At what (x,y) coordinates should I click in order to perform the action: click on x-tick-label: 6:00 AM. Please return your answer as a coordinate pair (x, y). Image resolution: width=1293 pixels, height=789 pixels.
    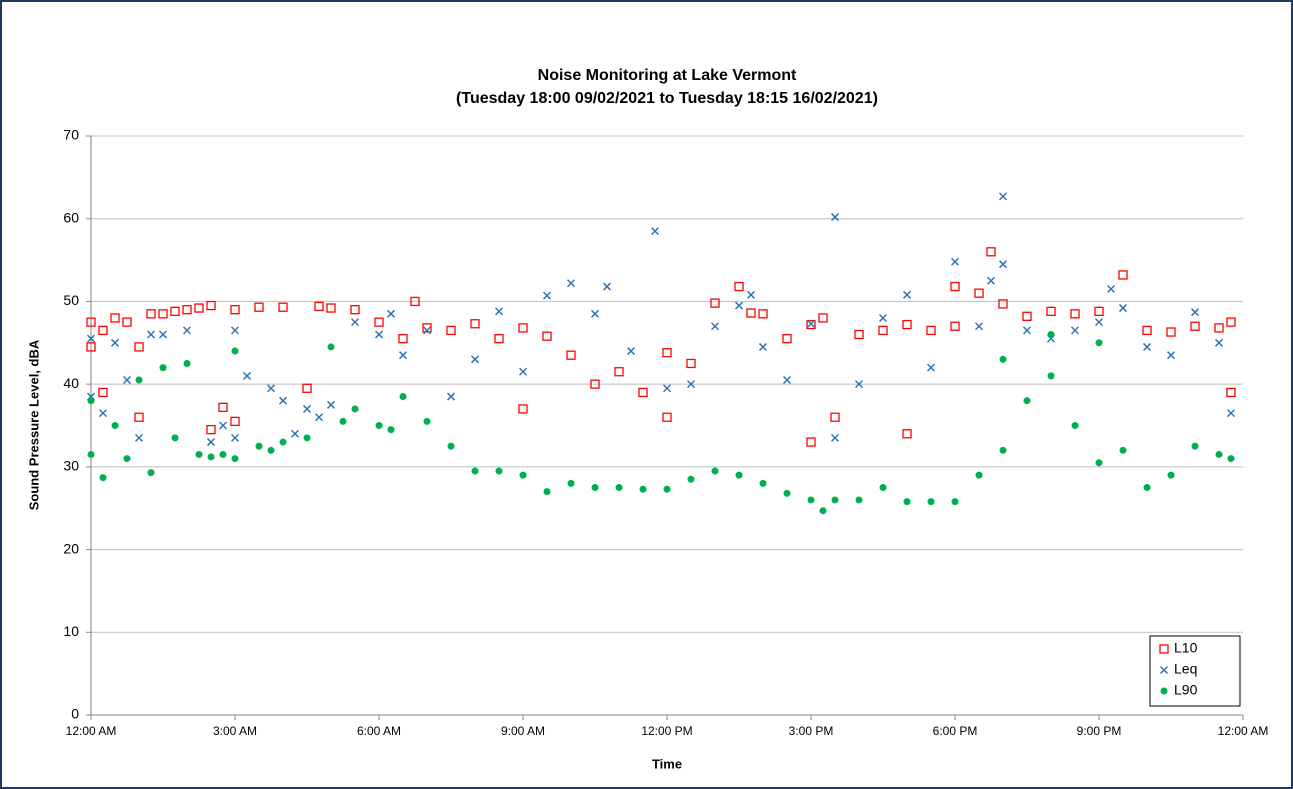
    Looking at the image, I should click on (379, 731).